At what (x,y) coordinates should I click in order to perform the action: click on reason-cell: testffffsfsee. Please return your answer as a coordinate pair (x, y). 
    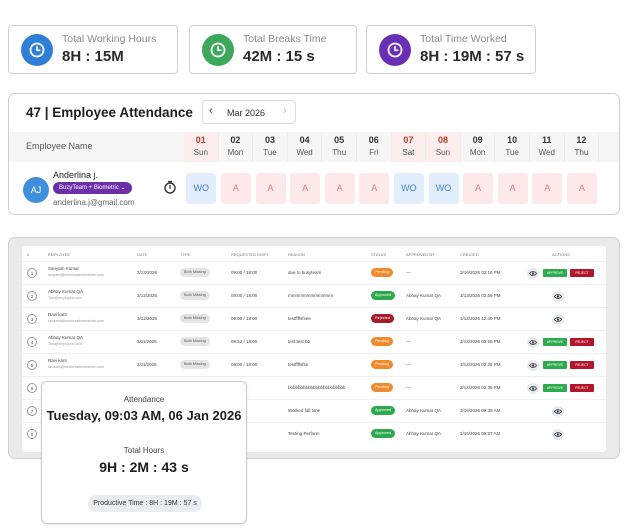
    Looking at the image, I should click on (299, 318).